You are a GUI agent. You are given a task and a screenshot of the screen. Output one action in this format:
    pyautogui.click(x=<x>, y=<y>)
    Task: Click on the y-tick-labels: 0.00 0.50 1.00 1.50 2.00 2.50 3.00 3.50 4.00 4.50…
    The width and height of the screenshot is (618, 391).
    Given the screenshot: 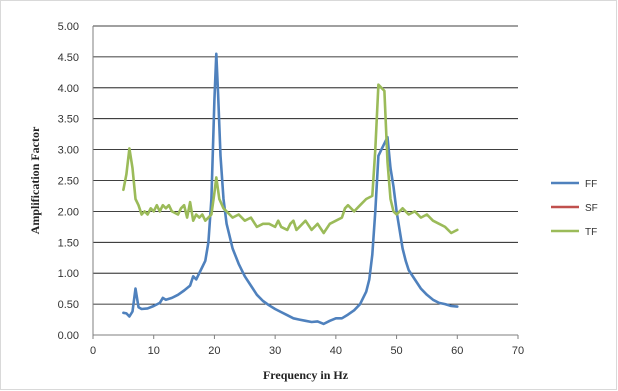 What is the action you would take?
    pyautogui.click(x=68, y=181)
    